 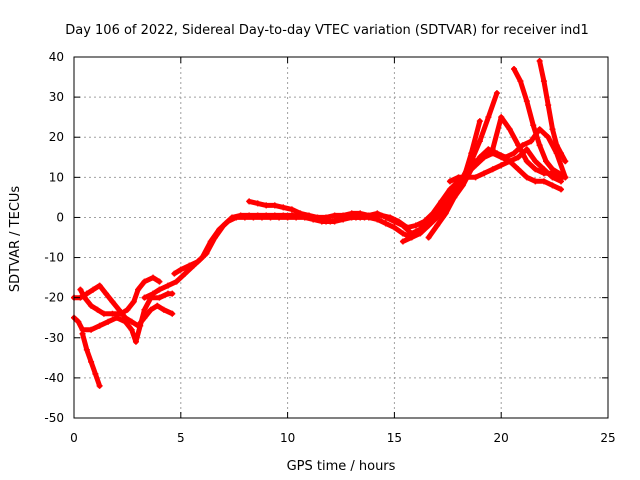 I want to click on y-tick-label: 20, so click(x=56, y=137).